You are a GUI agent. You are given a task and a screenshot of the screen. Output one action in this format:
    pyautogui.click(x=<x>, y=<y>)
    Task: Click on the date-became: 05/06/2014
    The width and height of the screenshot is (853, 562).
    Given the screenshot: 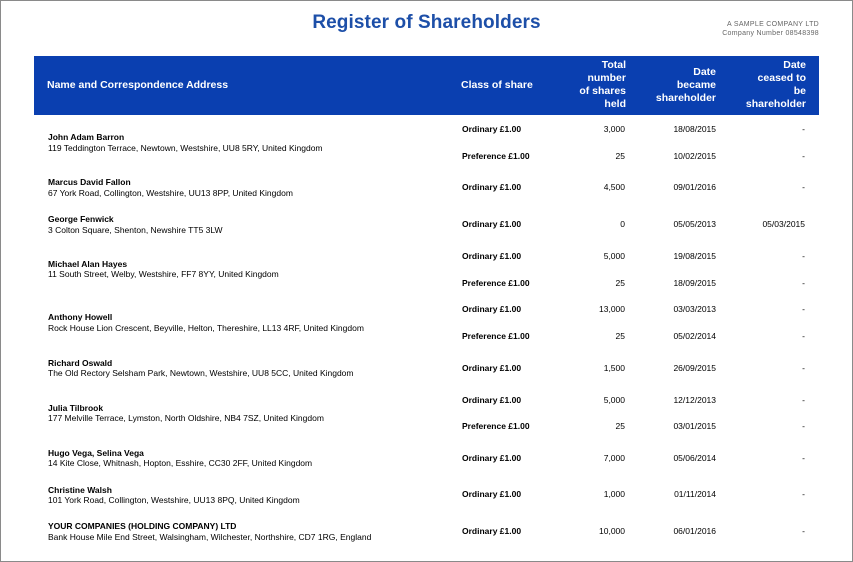 What is the action you would take?
    pyautogui.click(x=694, y=458)
    